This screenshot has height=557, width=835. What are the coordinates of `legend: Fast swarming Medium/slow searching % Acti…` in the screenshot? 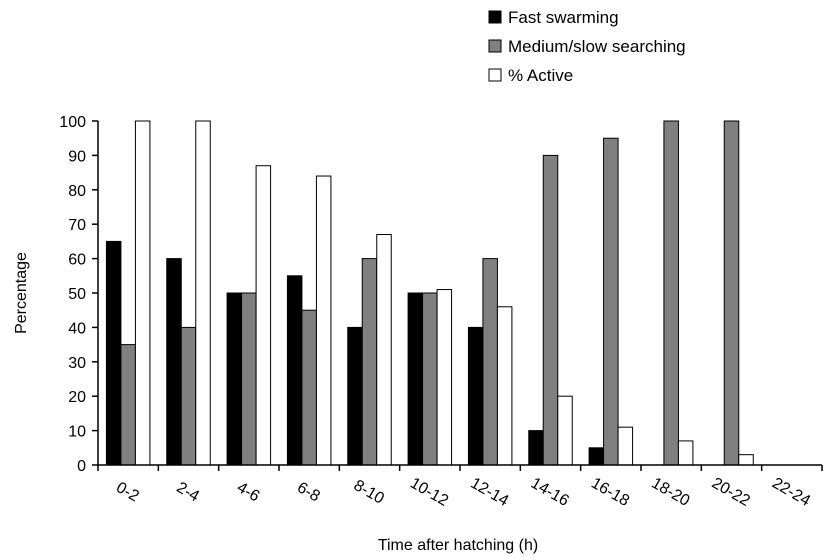 It's located at (587, 46).